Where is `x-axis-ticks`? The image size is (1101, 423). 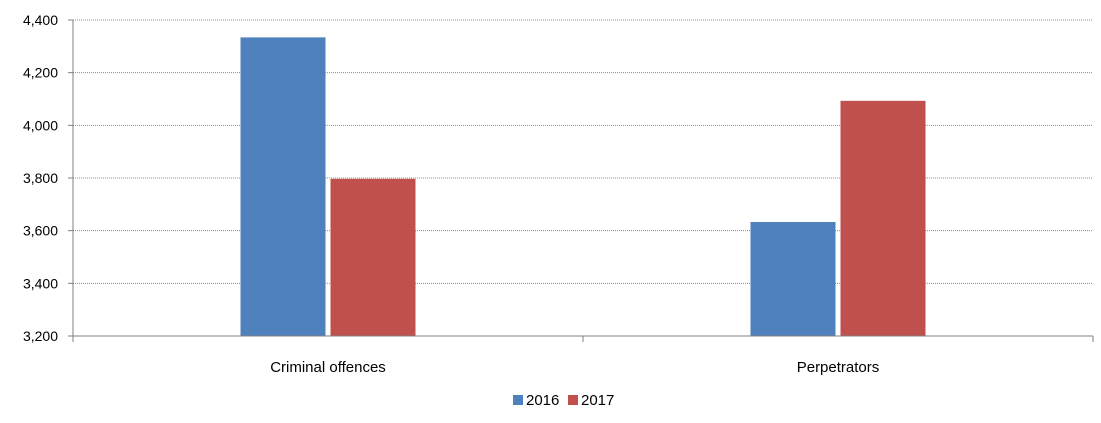 x-axis-ticks is located at coordinates (583, 339).